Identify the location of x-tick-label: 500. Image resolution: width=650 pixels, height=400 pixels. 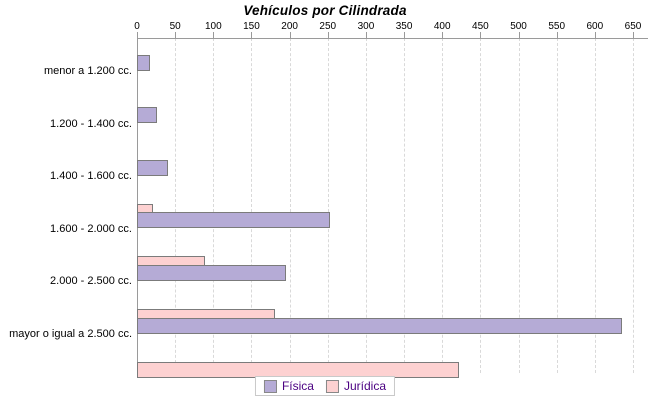
(518, 26).